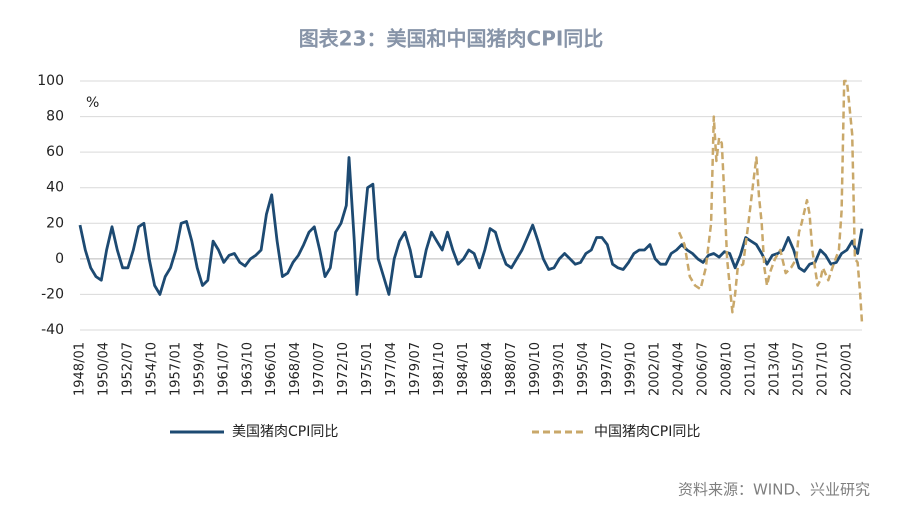 The width and height of the screenshot is (902, 522). I want to click on chart-title: 图表23：美国和中国猪肉CPI同比, so click(451, 39).